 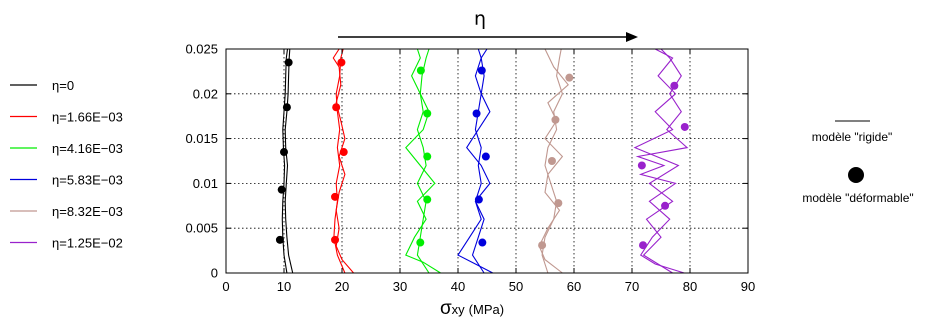 What do you see at coordinates (42, 85) in the screenshot?
I see `legend-entry: η=0` at bounding box center [42, 85].